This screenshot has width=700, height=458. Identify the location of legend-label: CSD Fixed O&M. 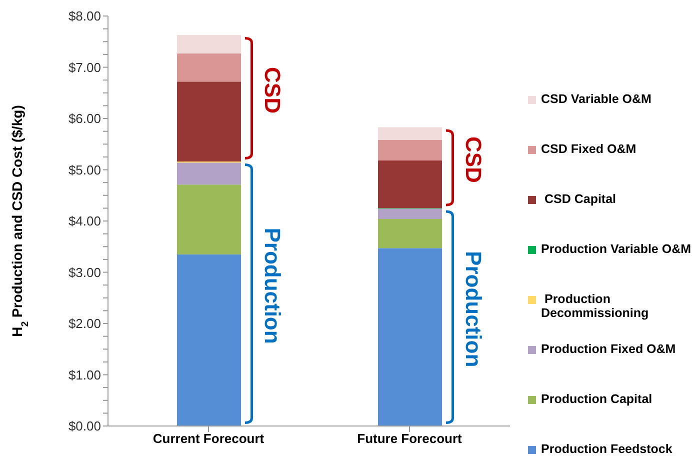
(588, 149).